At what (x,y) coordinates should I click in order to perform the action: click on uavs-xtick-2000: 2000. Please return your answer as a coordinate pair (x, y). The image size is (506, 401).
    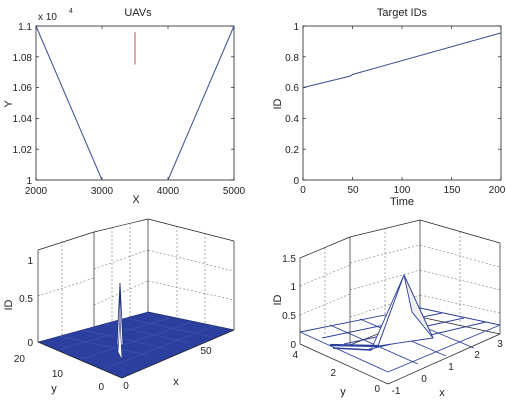
    Looking at the image, I should click on (36, 191).